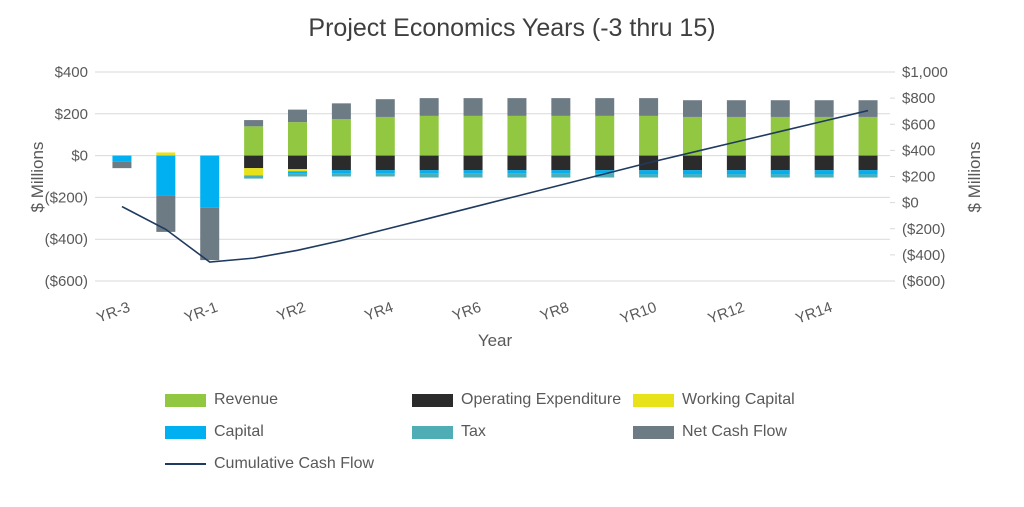 This screenshot has width=1024, height=507. I want to click on left-axis-tick-label: ($600), so click(66, 281).